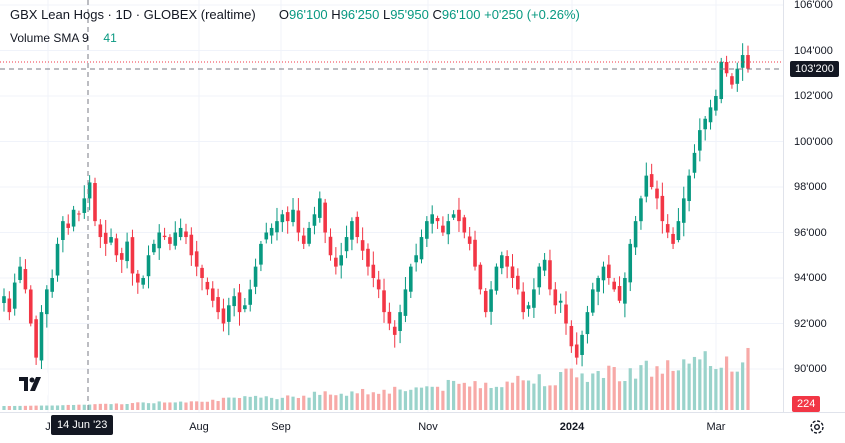 The image size is (845, 443). Describe the element at coordinates (813, 5) in the screenshot. I see `price-tick: 106'000` at that location.